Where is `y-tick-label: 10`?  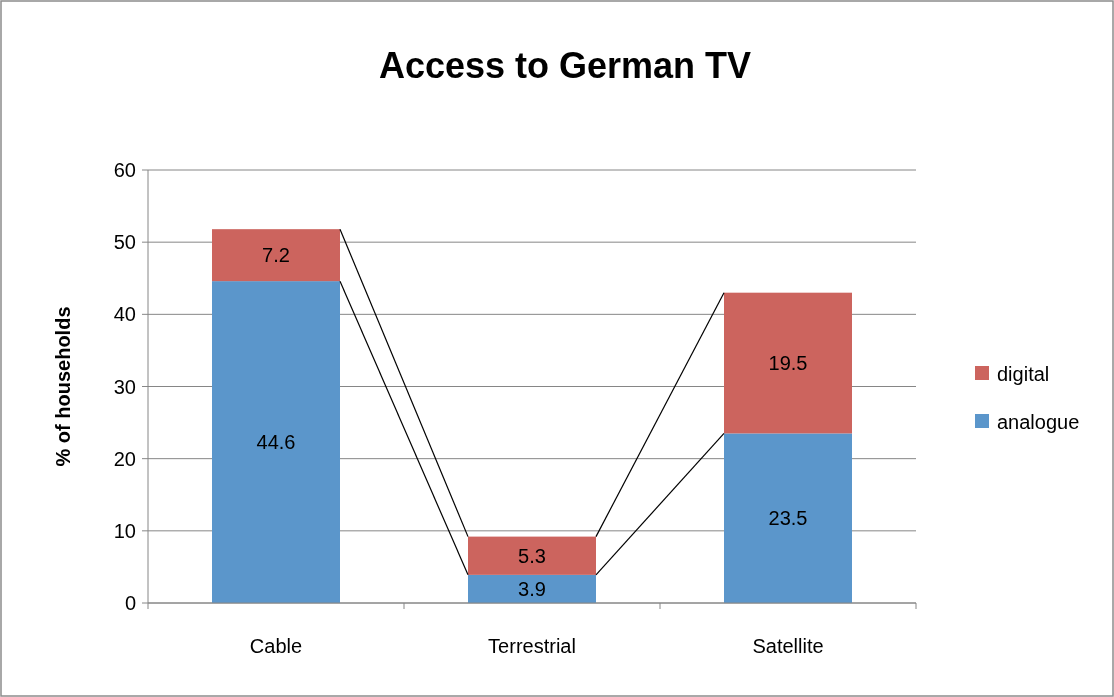
y-tick-label: 10 is located at coordinates (124, 530).